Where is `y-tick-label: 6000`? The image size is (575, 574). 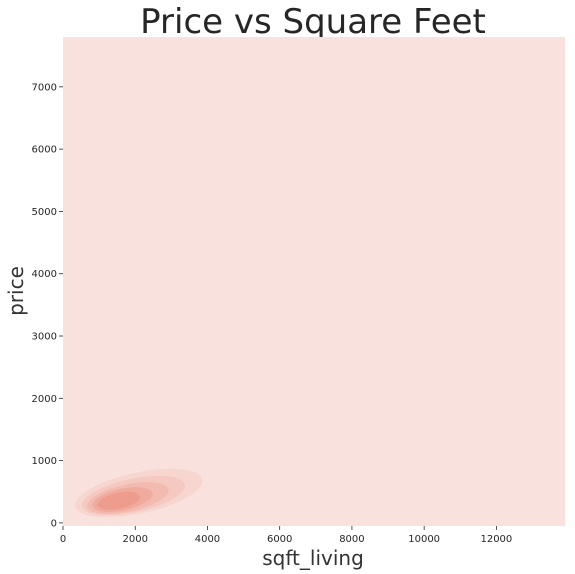 y-tick-label: 6000 is located at coordinates (44, 150).